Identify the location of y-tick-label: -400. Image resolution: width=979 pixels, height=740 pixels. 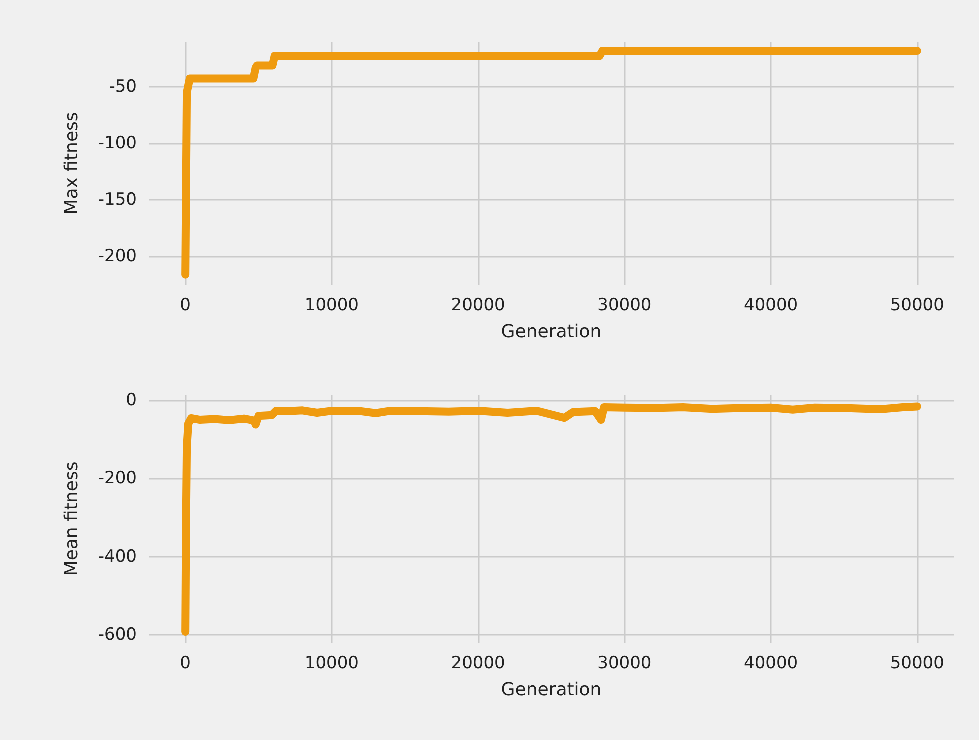
(117, 556).